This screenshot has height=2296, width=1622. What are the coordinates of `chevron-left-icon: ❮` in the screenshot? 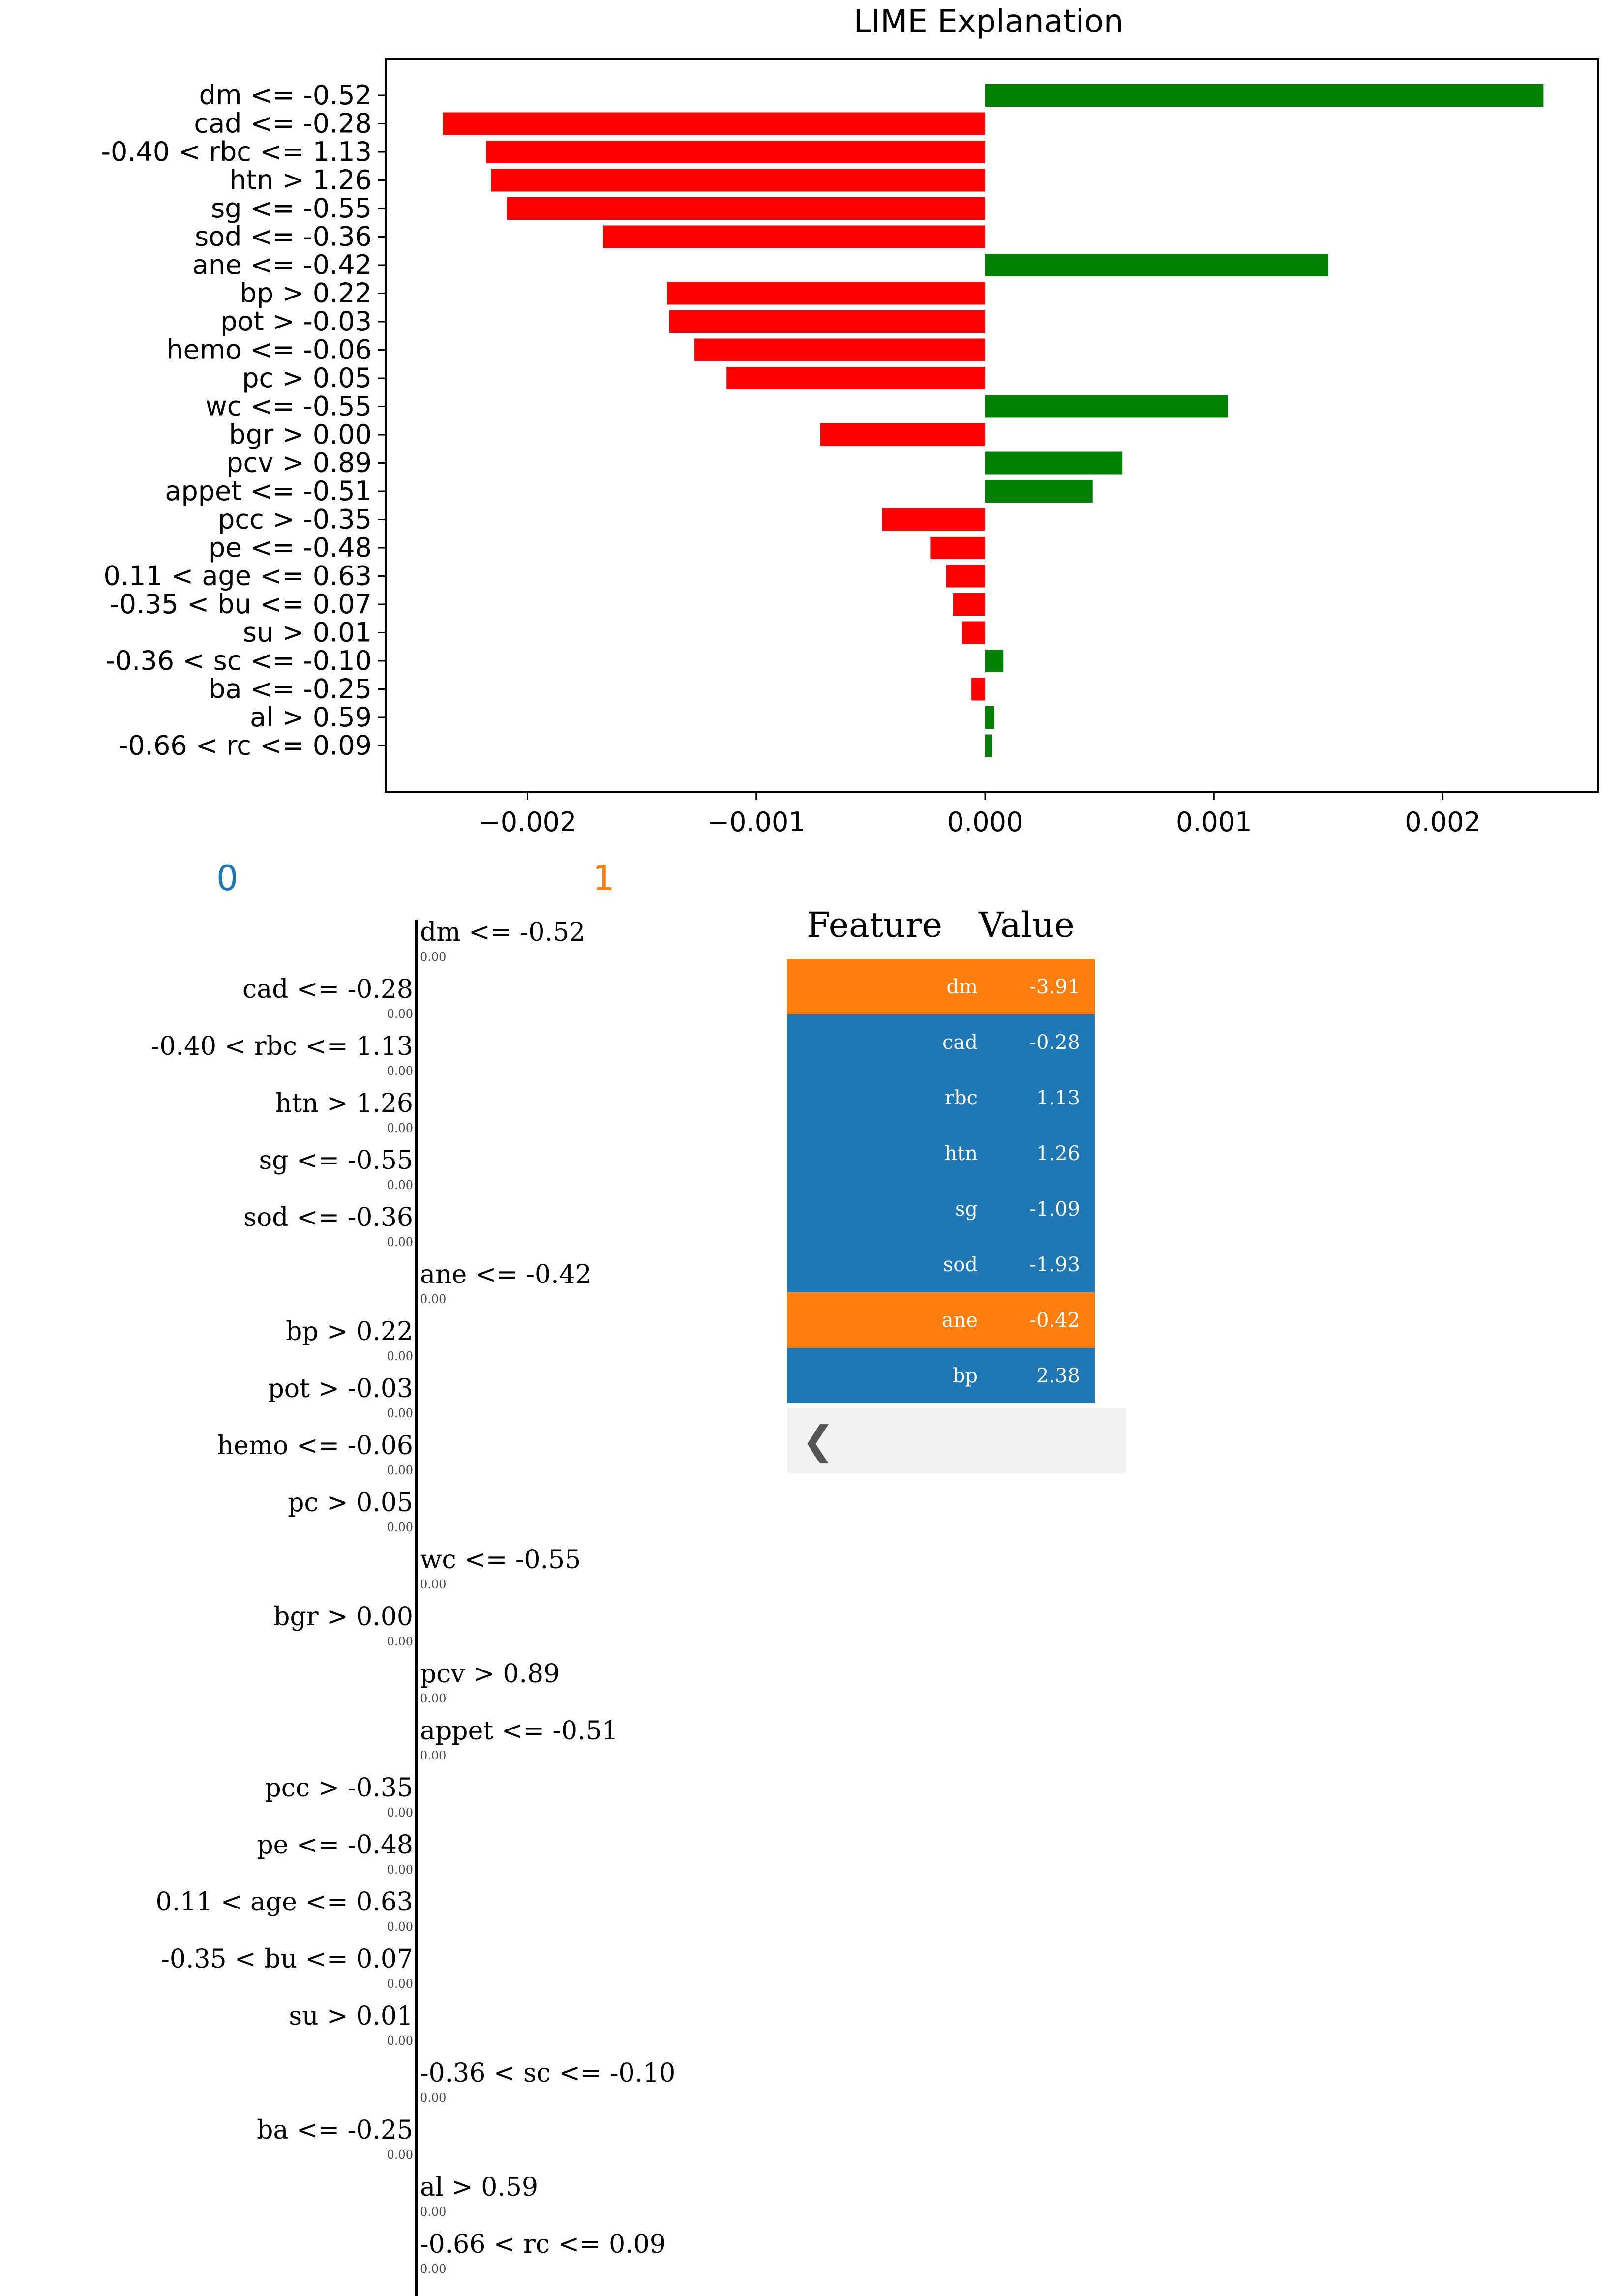 It's located at (818, 1440).